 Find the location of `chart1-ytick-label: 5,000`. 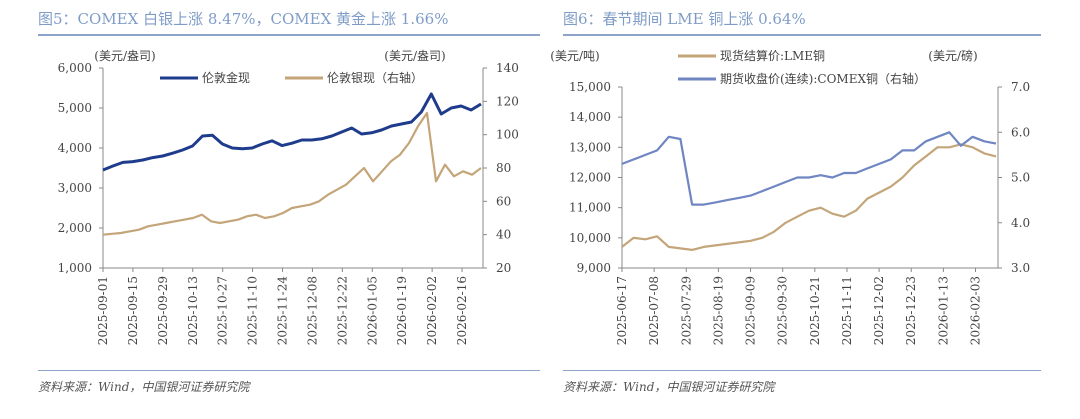

chart1-ytick-label: 5,000 is located at coordinates (75, 108).